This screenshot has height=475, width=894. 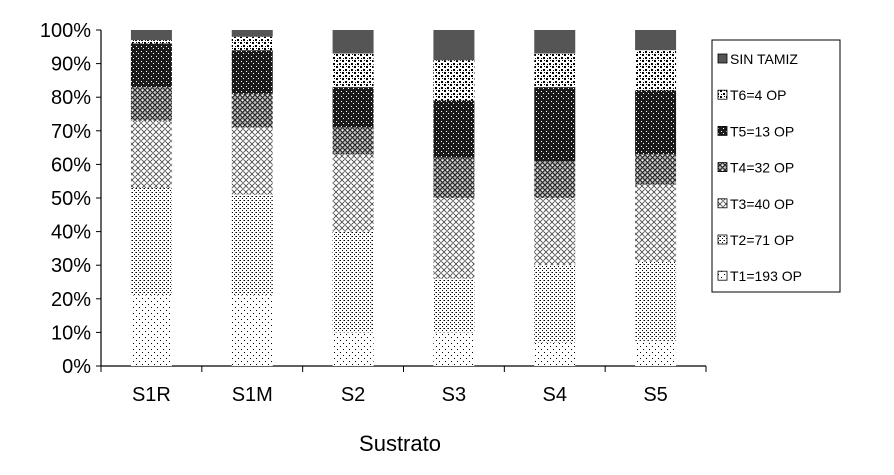 What do you see at coordinates (71, 98) in the screenshot?
I see `y-tick-label: 80%` at bounding box center [71, 98].